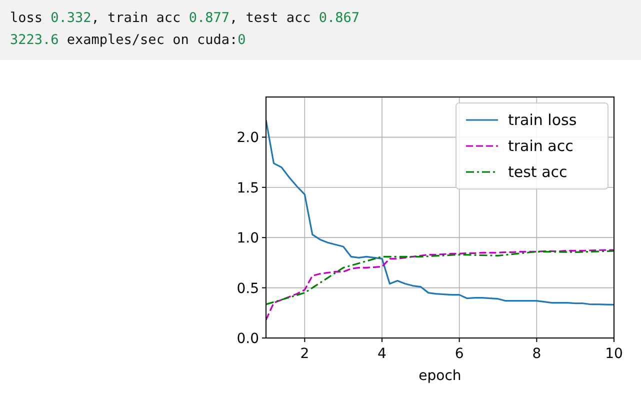 This screenshot has height=403, width=641. What do you see at coordinates (247, 188) in the screenshot?
I see `y-tick-label: 1.5` at bounding box center [247, 188].